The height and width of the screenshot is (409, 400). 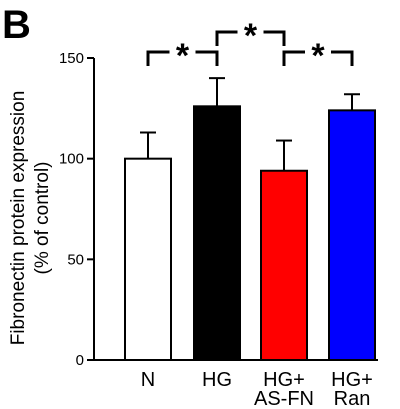 I want to click on x-category-label-line2: Ran, so click(x=352, y=398).